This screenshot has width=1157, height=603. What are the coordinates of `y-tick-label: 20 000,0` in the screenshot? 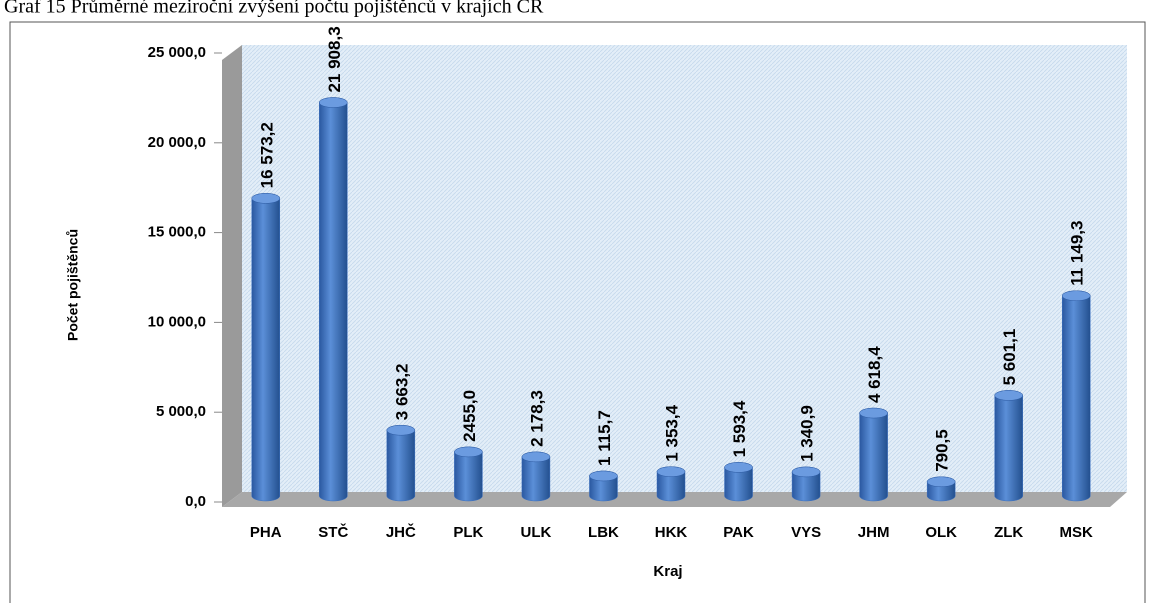 It's located at (177, 142).